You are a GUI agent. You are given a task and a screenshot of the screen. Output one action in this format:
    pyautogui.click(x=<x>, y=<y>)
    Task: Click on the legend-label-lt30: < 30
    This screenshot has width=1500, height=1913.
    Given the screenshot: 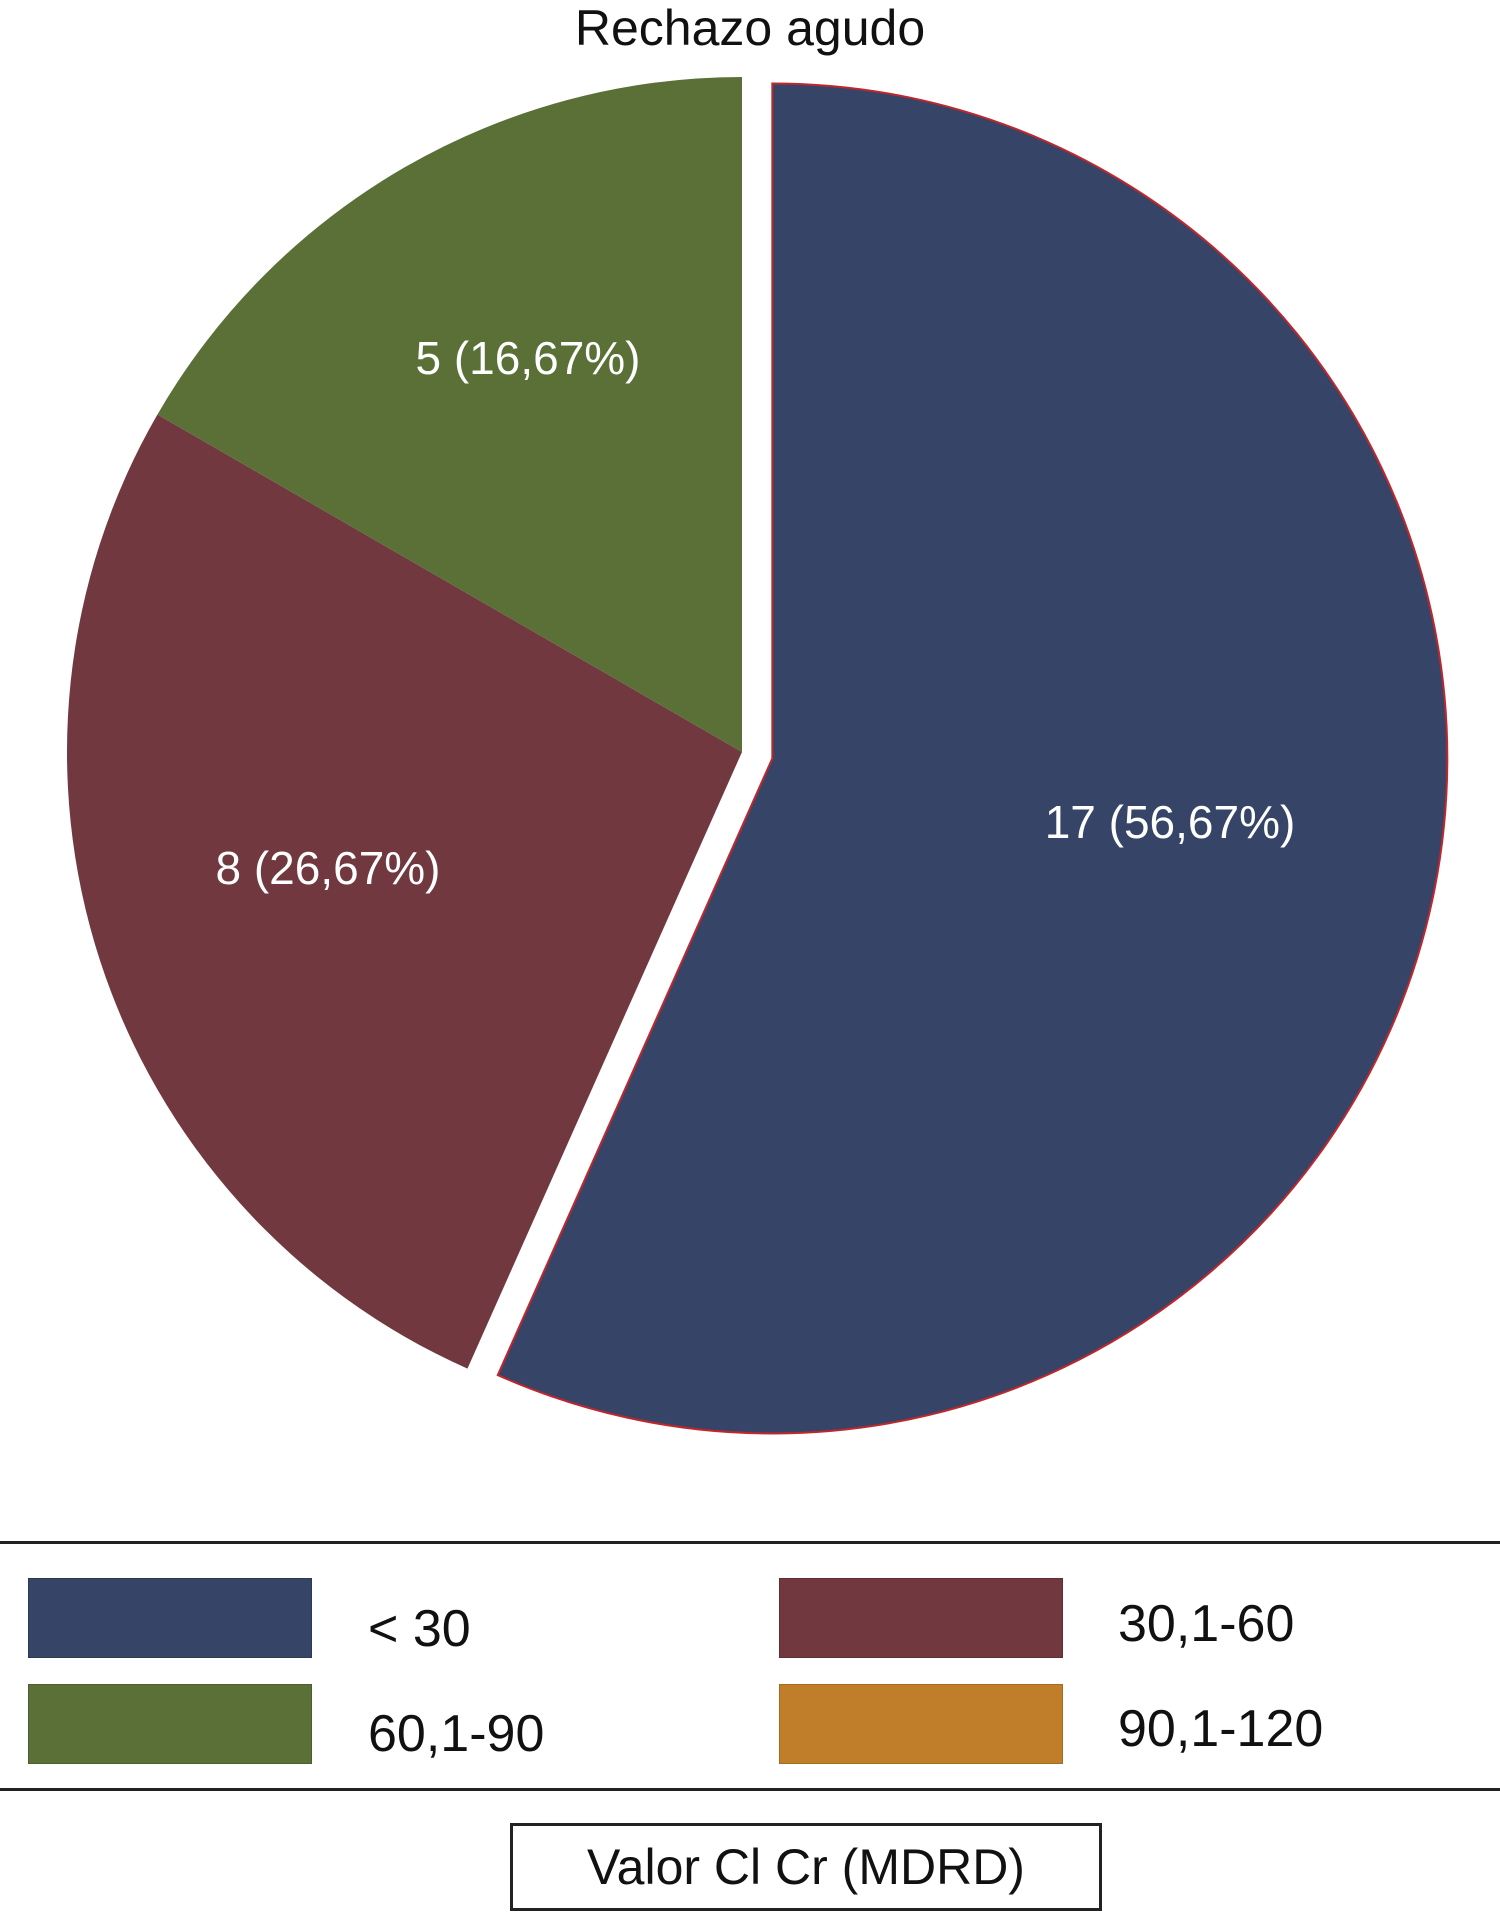 What is the action you would take?
    pyautogui.click(x=419, y=1629)
    